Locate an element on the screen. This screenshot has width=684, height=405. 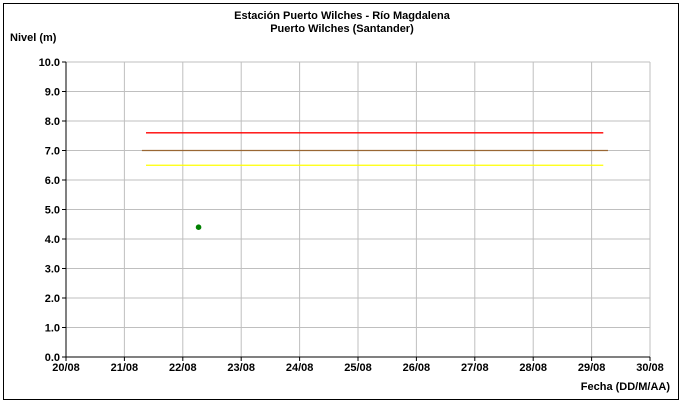
x-tick-label: 24/08 is located at coordinates (300, 368).